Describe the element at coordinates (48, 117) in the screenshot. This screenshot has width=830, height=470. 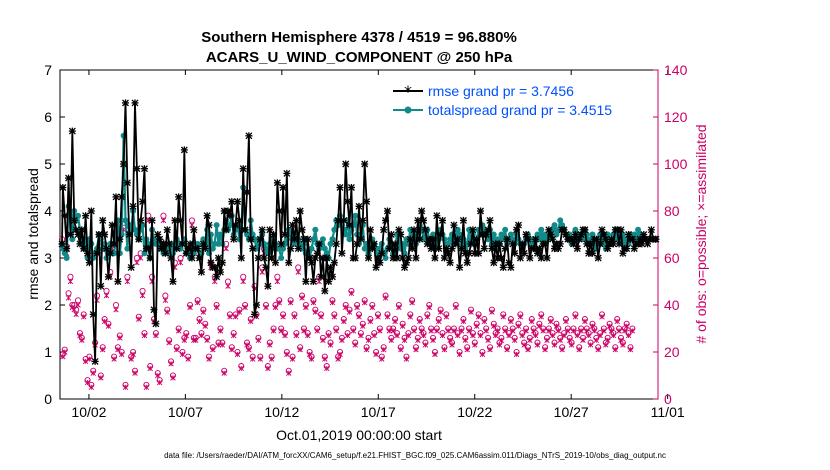
I see `y-tick-label: 6` at that location.